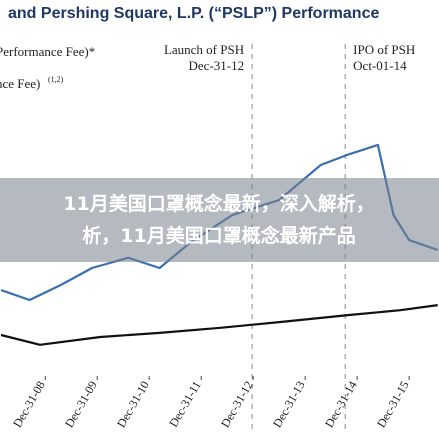  I want to click on x-tick-label: Dec-31-13, so click(289, 404).